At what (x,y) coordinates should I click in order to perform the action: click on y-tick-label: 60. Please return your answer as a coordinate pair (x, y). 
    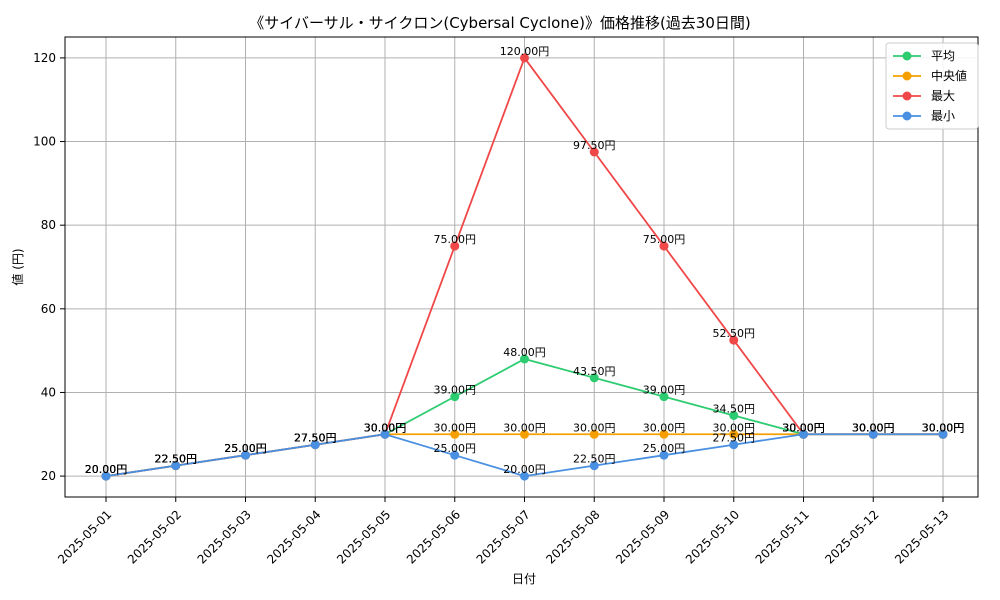
    Looking at the image, I should click on (48, 309).